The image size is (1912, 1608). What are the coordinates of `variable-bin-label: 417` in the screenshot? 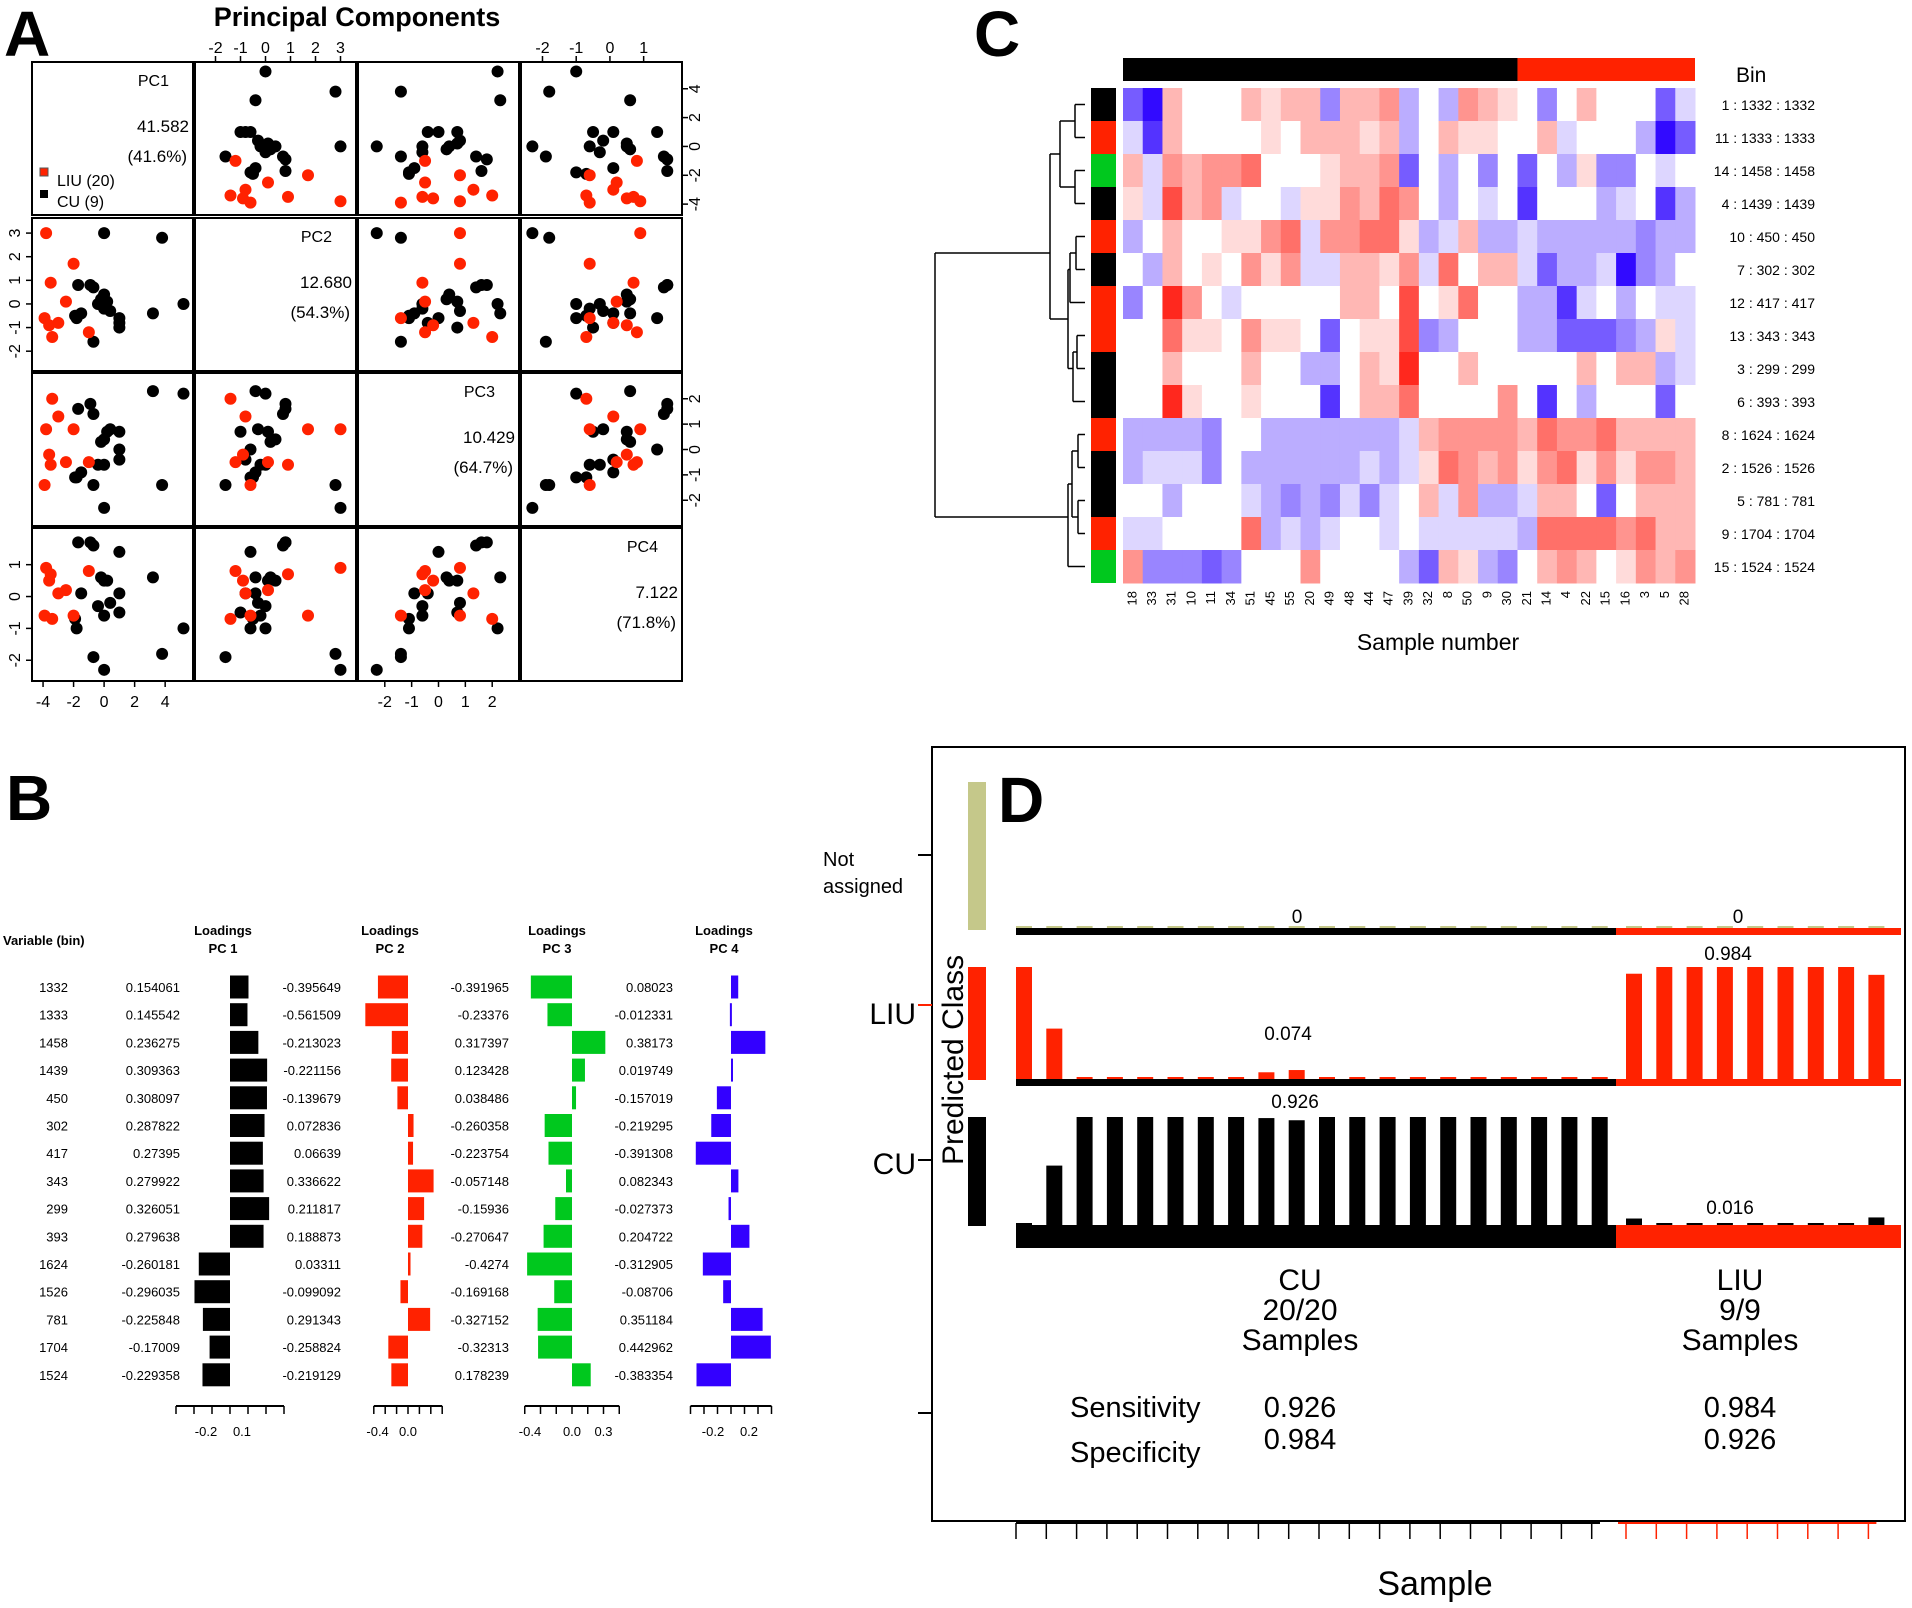 It's located at (57, 1153).